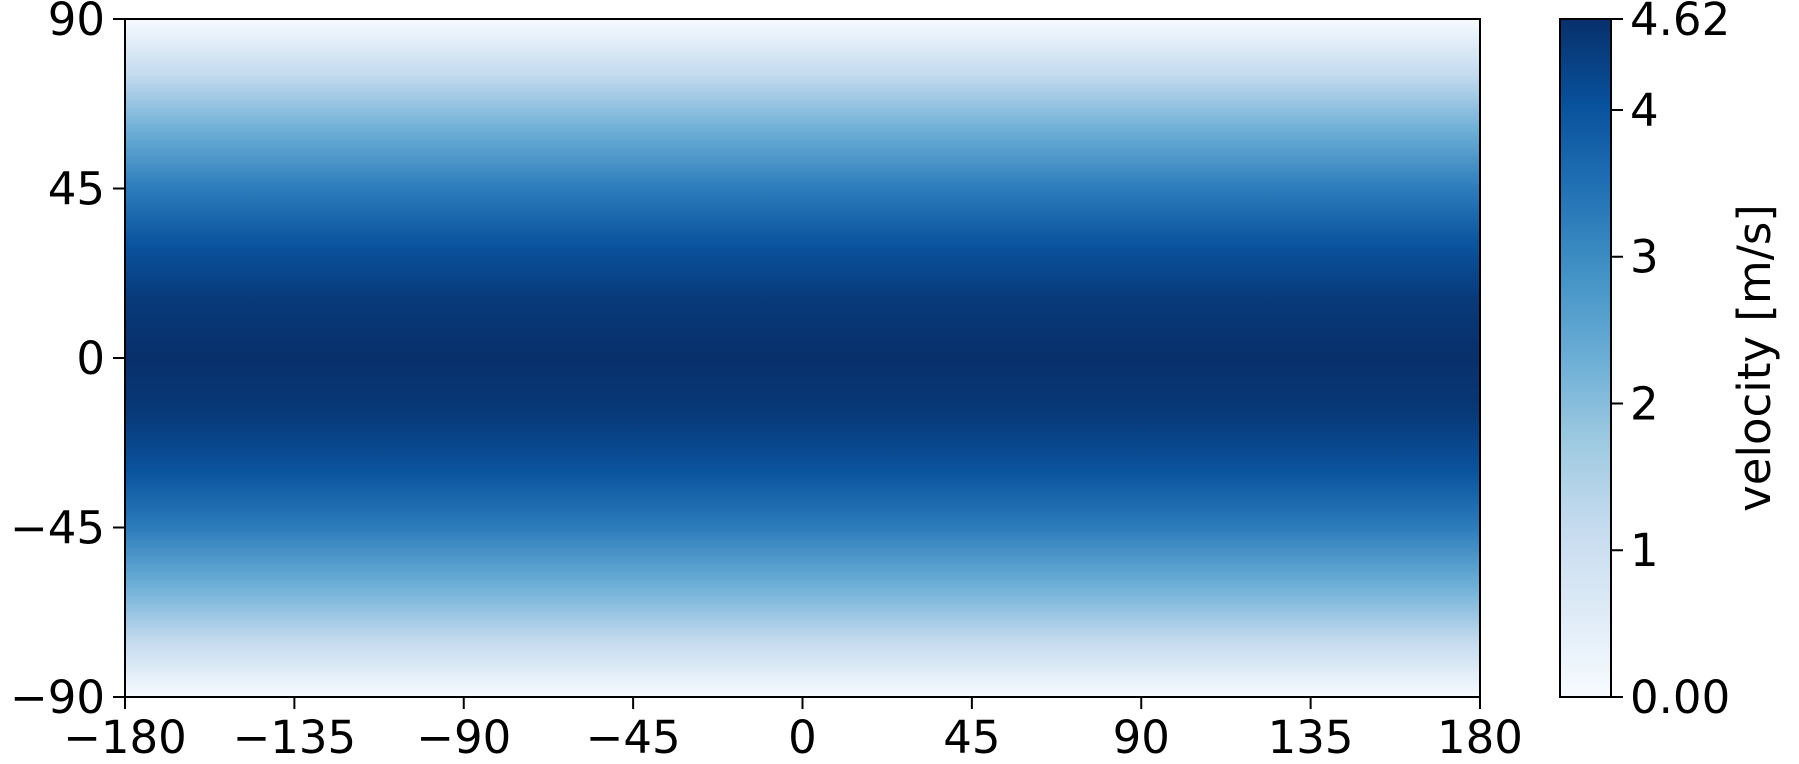 Image resolution: width=1799 pixels, height=764 pixels. What do you see at coordinates (1680, 697) in the screenshot?
I see `colorbar-tick-label: 0.00` at bounding box center [1680, 697].